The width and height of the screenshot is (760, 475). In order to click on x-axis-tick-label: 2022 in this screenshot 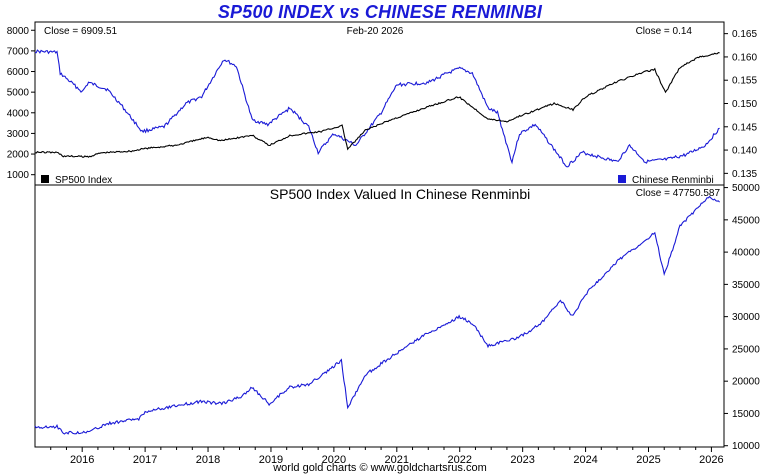, I will do `click(459, 460)`.